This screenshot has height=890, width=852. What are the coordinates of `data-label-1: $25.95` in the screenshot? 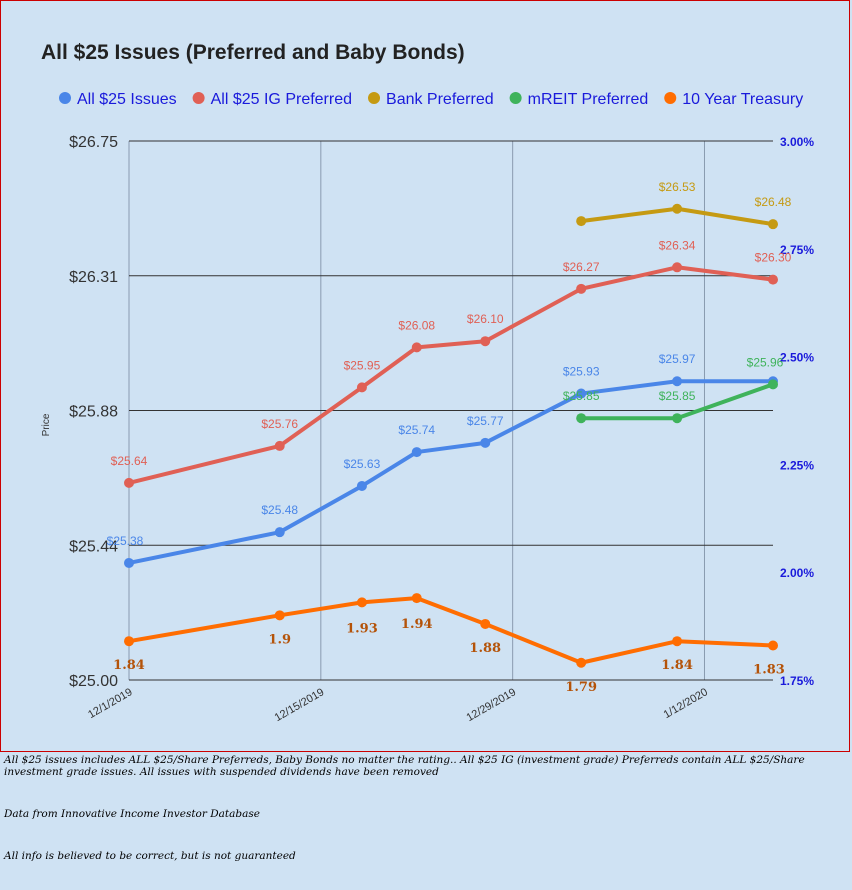 It's located at (362, 365).